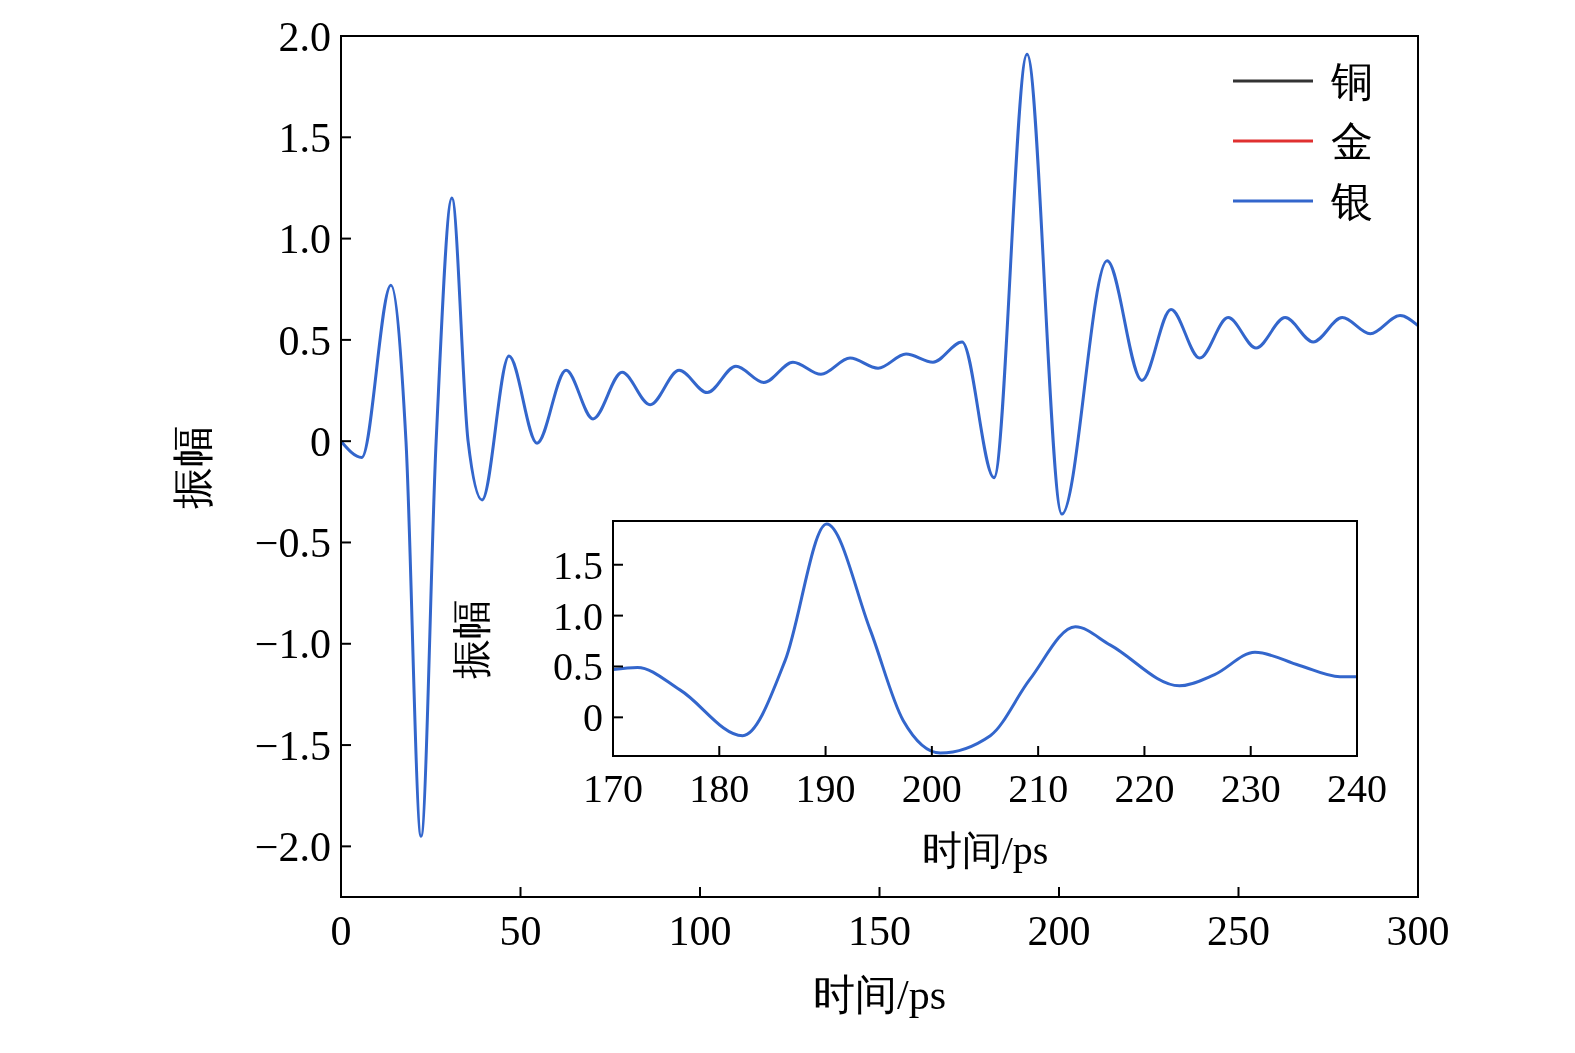  What do you see at coordinates (879, 931) in the screenshot?
I see `x-tick-label: 150` at bounding box center [879, 931].